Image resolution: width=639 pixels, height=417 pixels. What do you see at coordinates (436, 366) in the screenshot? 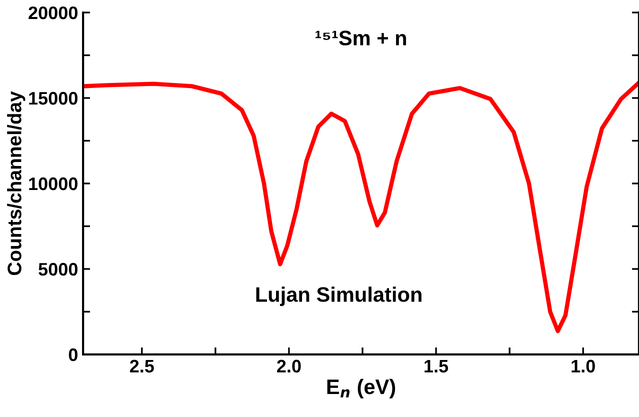
I see `x-tick-label: 1.5` at bounding box center [436, 366].